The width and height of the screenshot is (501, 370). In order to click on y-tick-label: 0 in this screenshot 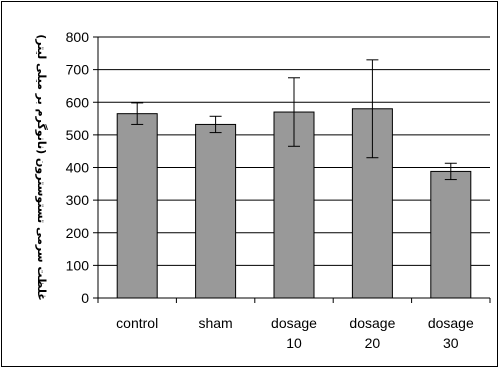, I will do `click(85, 298)`.